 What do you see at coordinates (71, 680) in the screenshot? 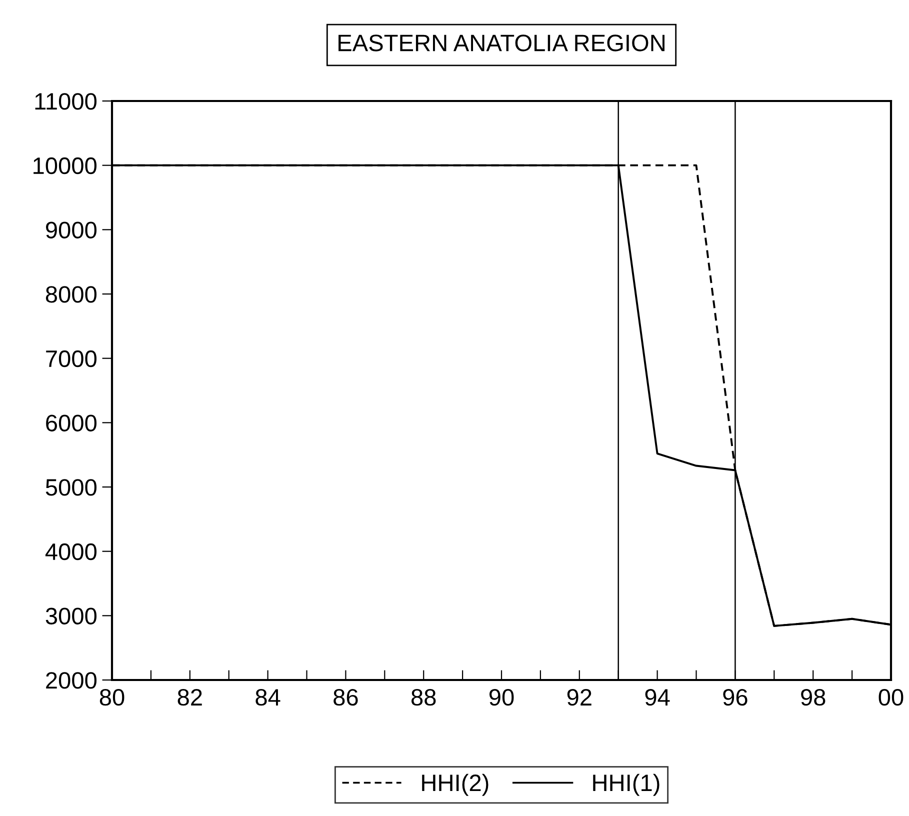
I see `y-tick-label: 2000` at bounding box center [71, 680].